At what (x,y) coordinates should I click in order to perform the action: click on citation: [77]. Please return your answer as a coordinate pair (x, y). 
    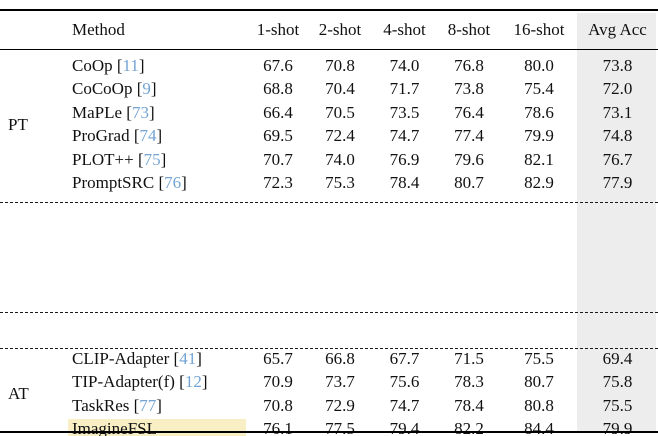
    Looking at the image, I should click on (145, 405).